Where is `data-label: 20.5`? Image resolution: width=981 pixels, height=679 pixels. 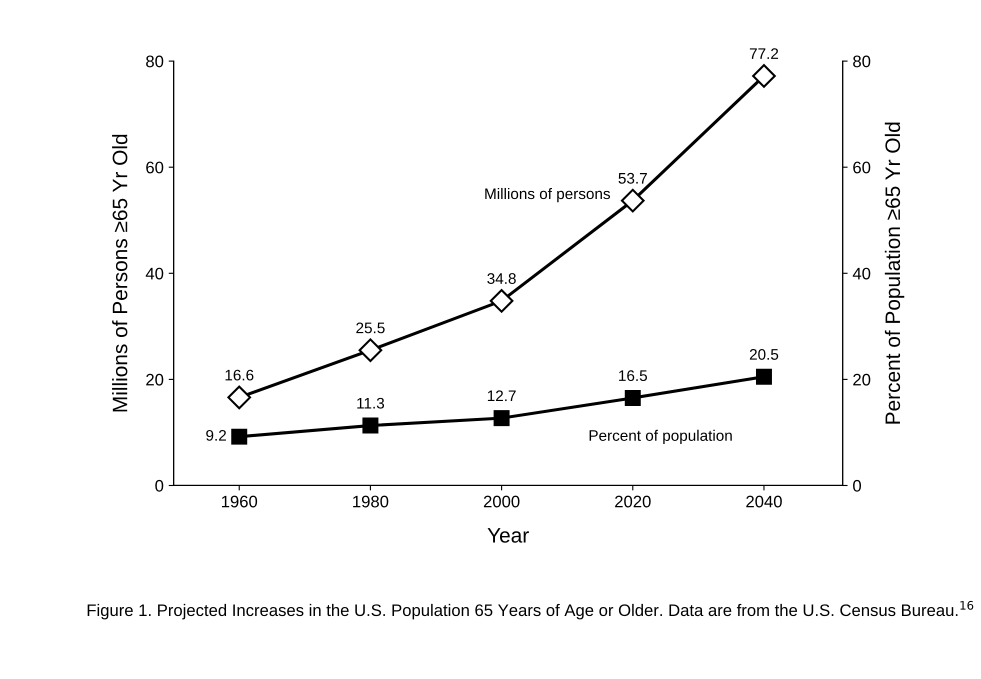 data-label: 20.5 is located at coordinates (764, 354).